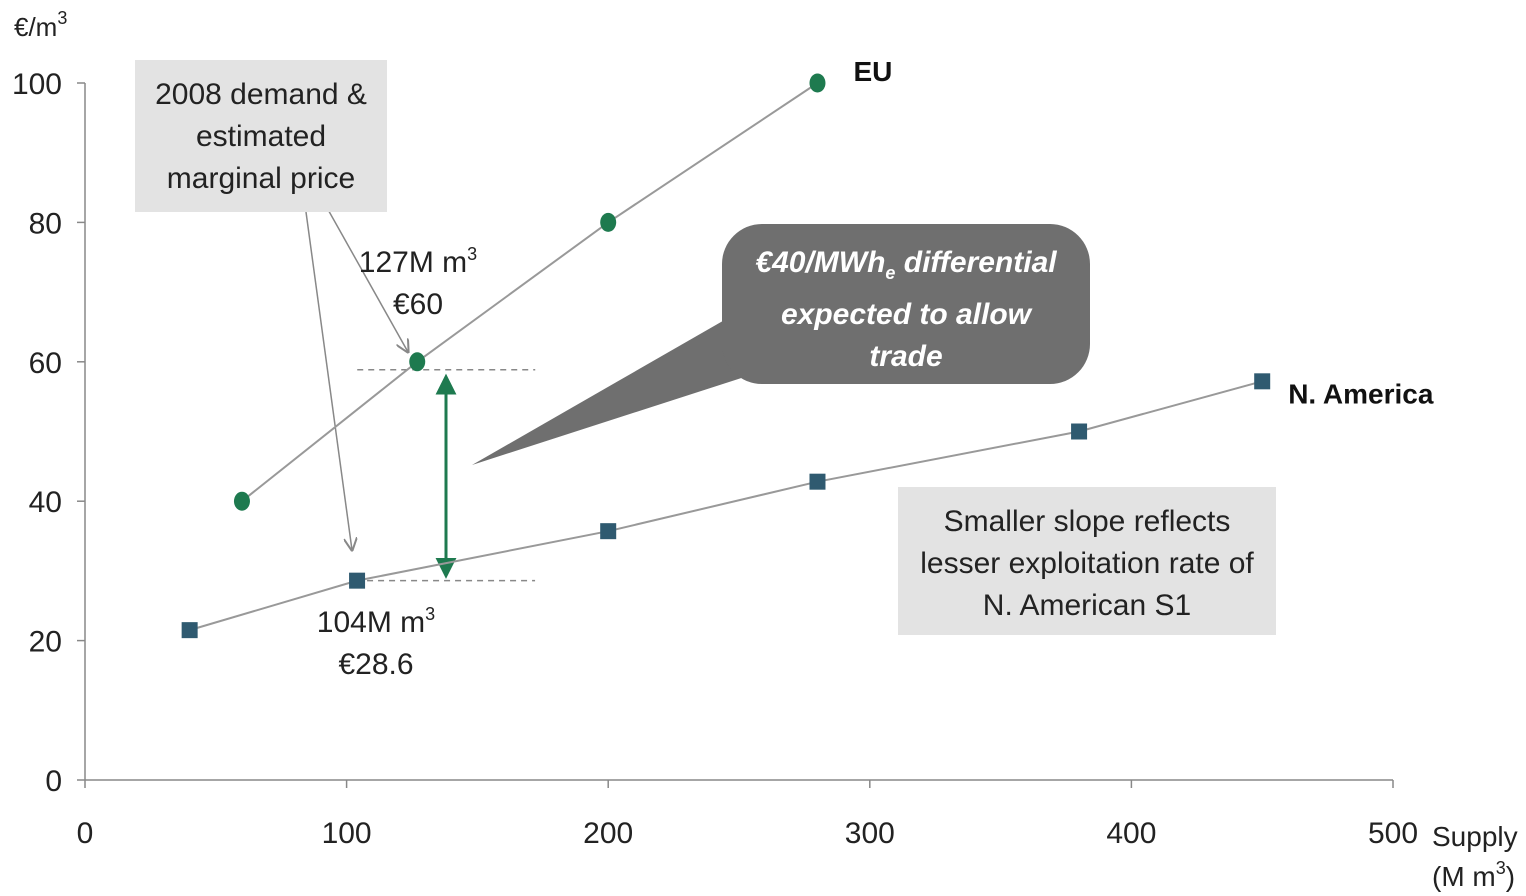 Image resolution: width=1526 pixels, height=896 pixels. What do you see at coordinates (375, 664) in the screenshot?
I see `na-point-label-price: €28.6` at bounding box center [375, 664].